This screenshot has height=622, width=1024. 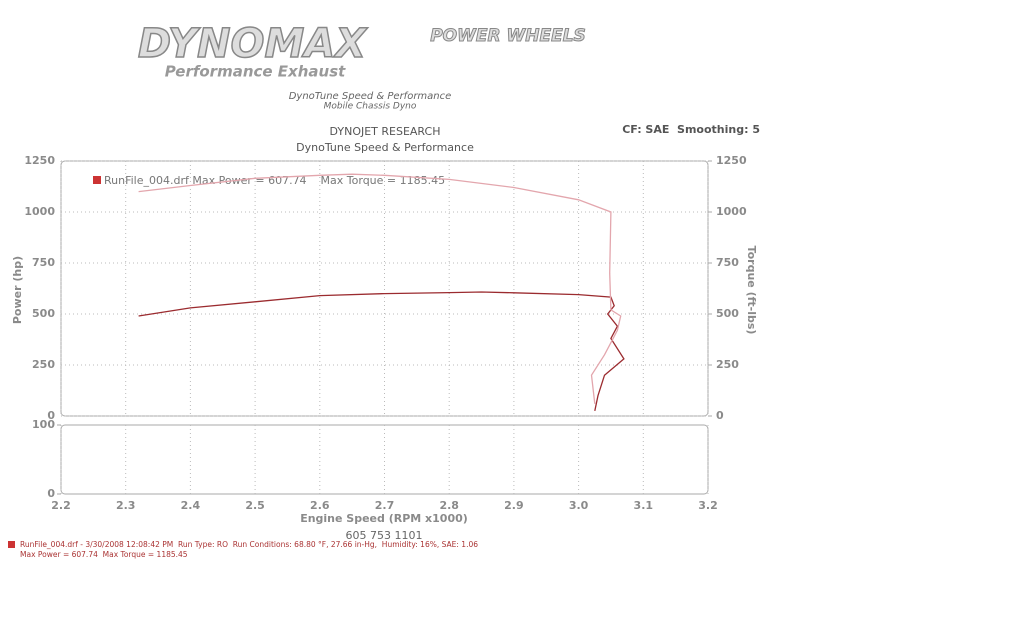 I want to click on footer-swatch, so click(x=11, y=544).